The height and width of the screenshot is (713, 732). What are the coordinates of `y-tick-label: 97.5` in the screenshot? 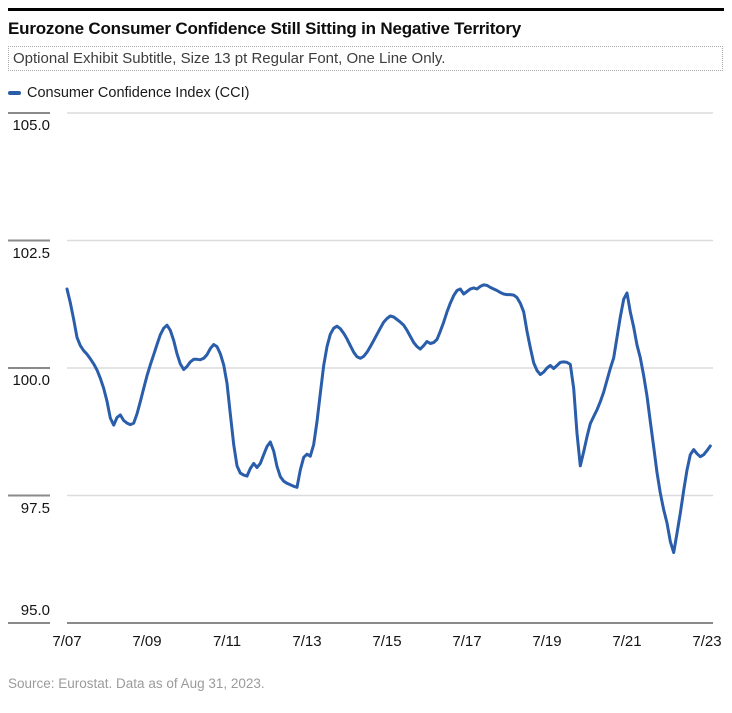 It's located at (35, 508).